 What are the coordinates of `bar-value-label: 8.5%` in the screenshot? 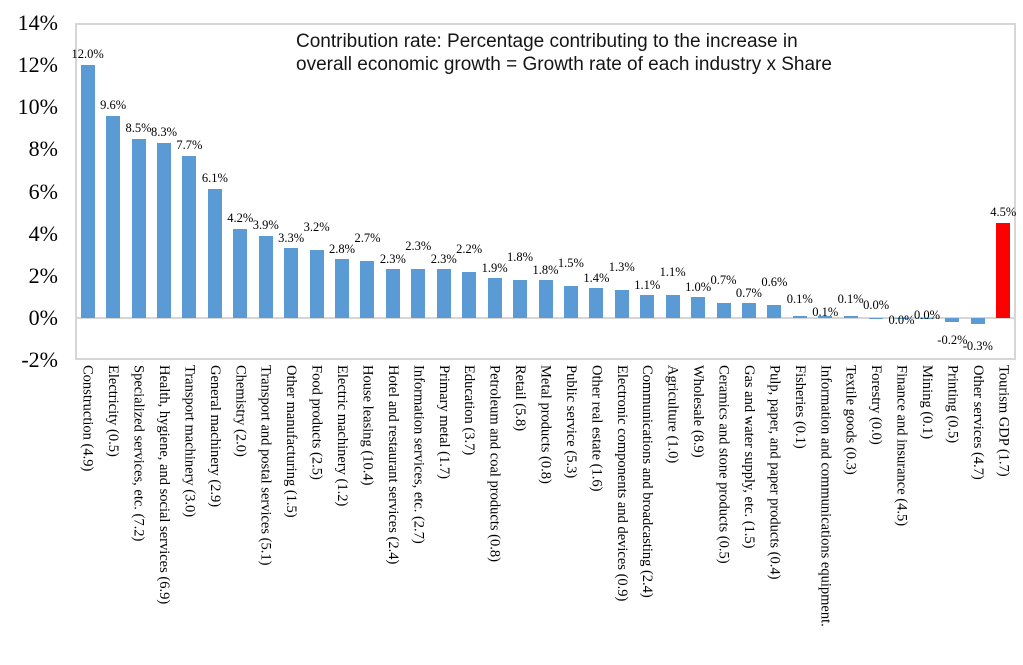 It's located at (138, 127).